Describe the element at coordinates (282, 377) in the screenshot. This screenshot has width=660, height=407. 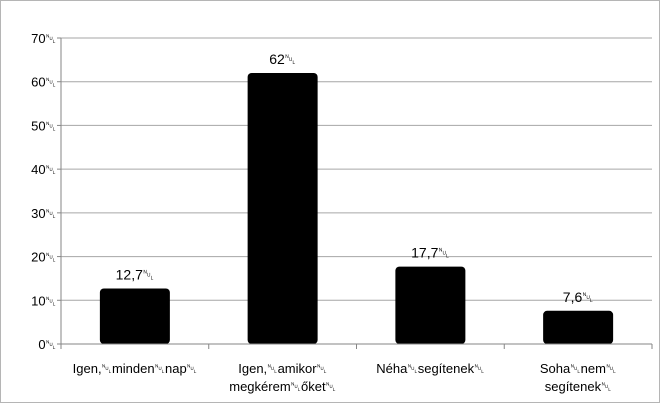
I see `x-tick-label: Igen,␀amikor␀ megkérem␀őket␀` at that location.